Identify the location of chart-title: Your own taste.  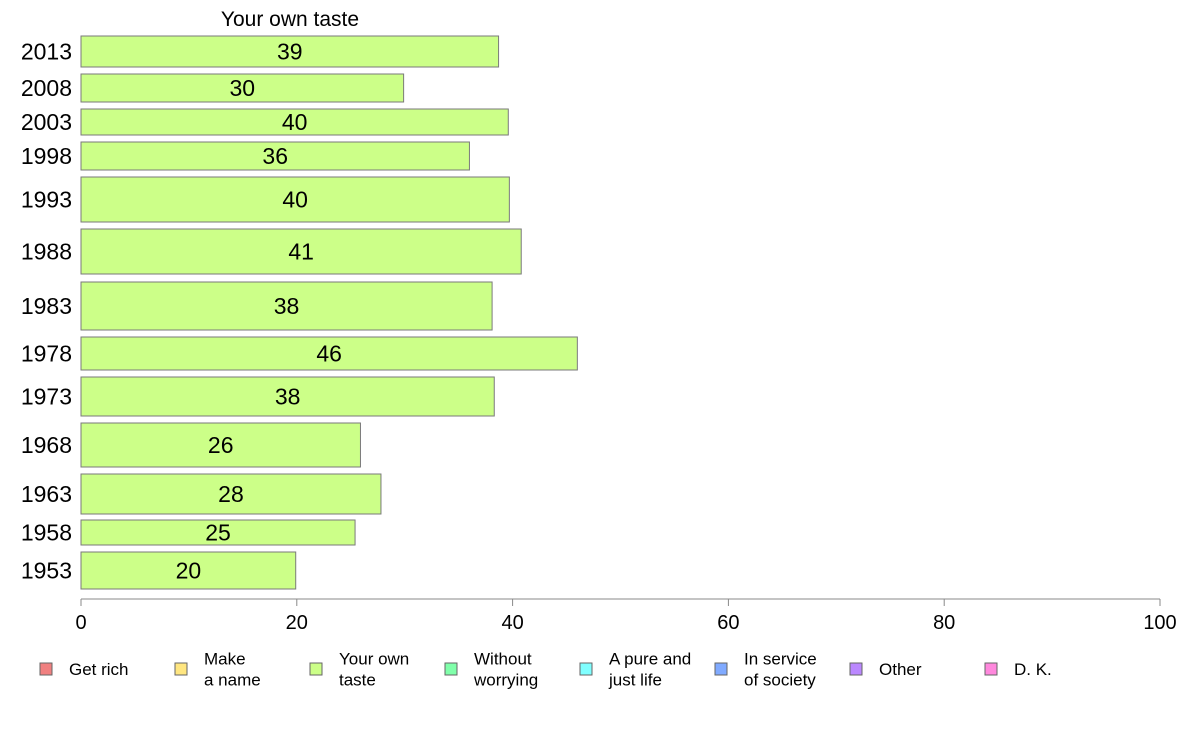
(290, 19).